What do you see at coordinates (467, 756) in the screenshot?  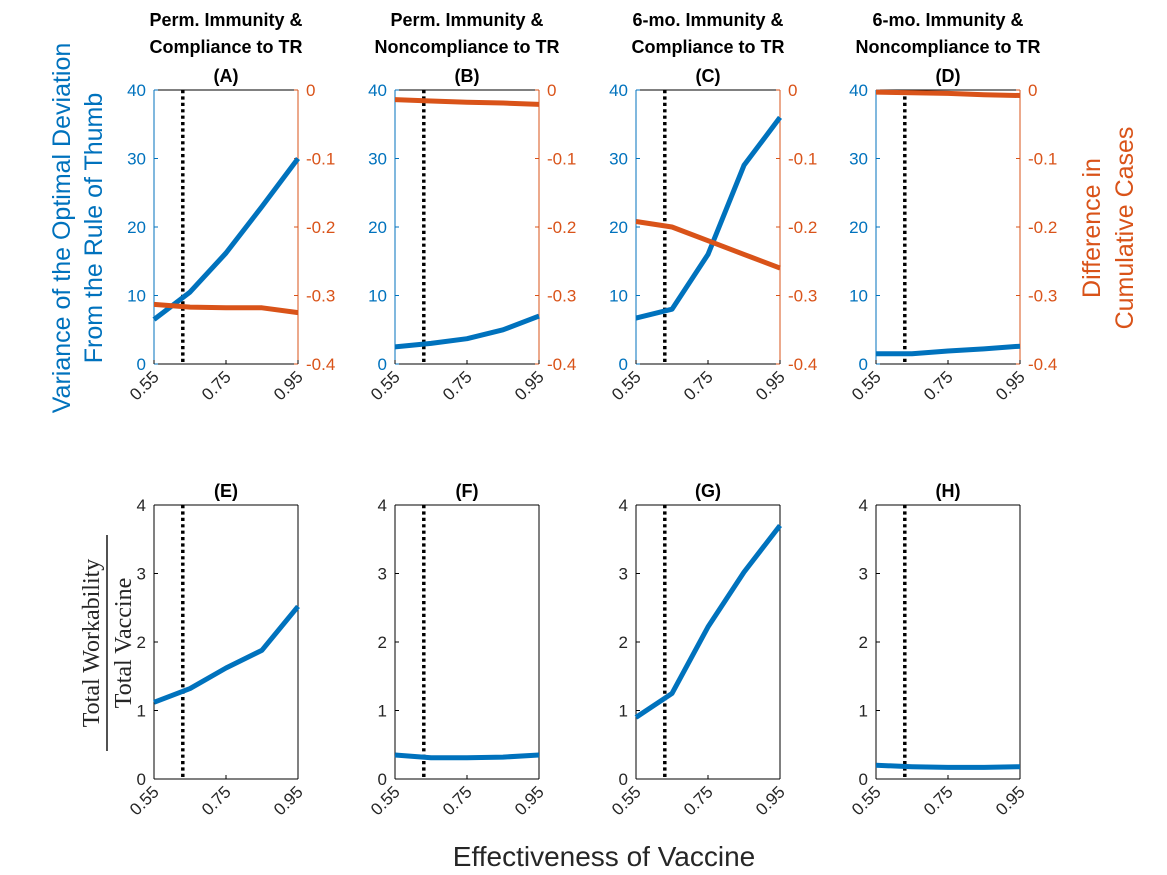 I see `panel-f-series-blue-line` at bounding box center [467, 756].